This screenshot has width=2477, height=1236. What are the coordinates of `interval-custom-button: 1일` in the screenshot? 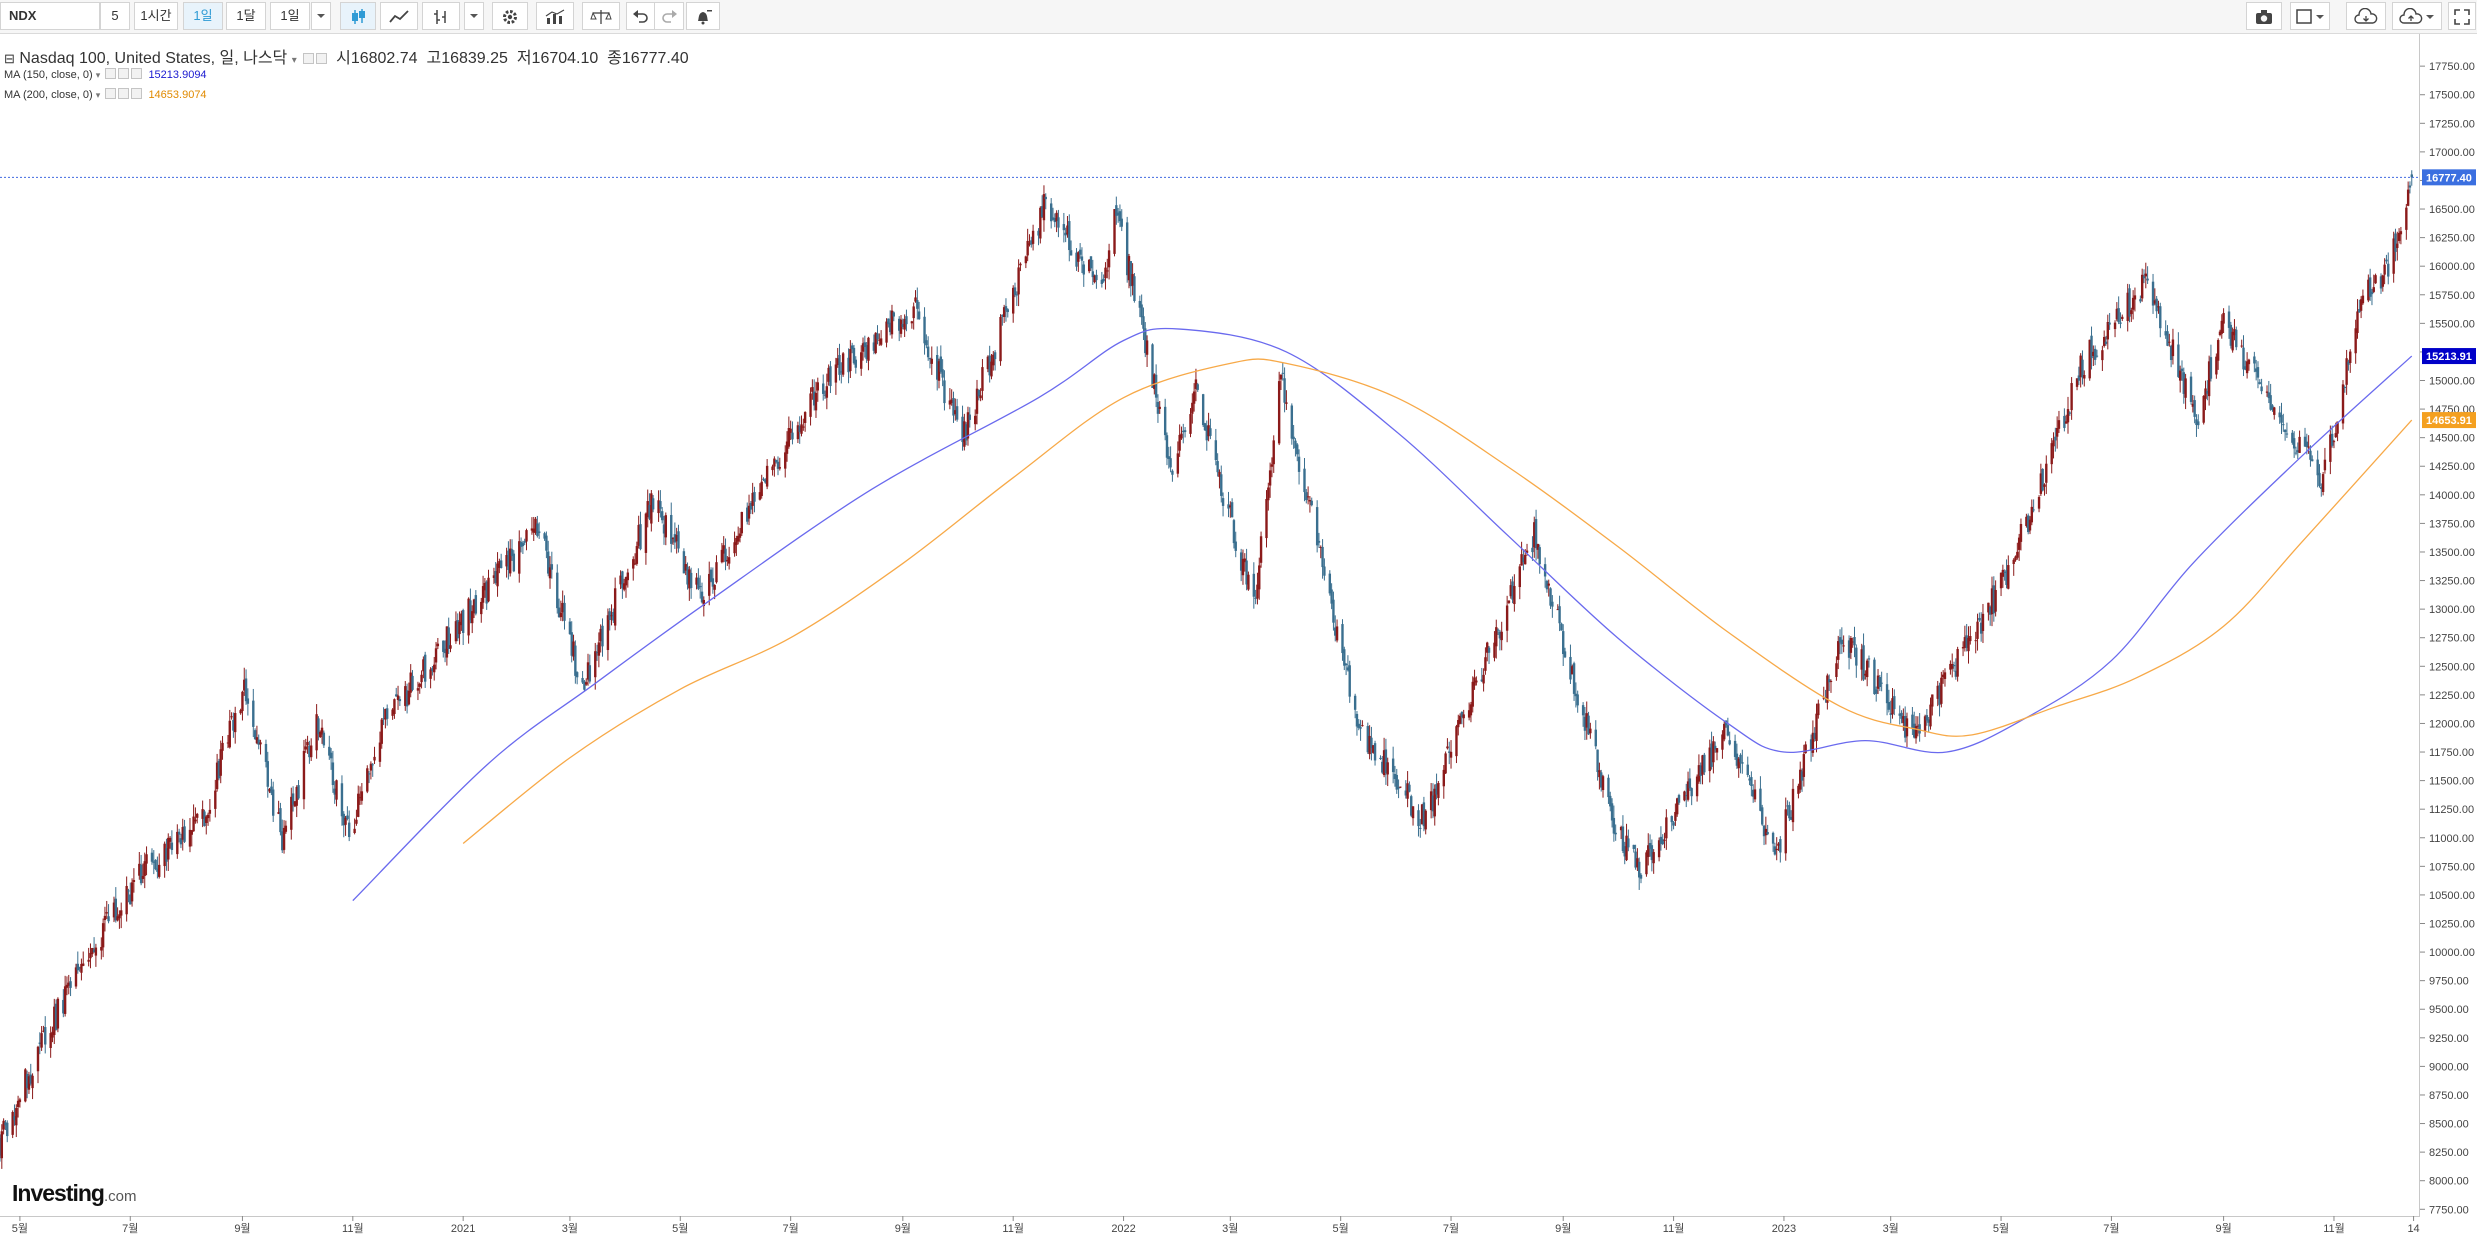 It's located at (290, 16).